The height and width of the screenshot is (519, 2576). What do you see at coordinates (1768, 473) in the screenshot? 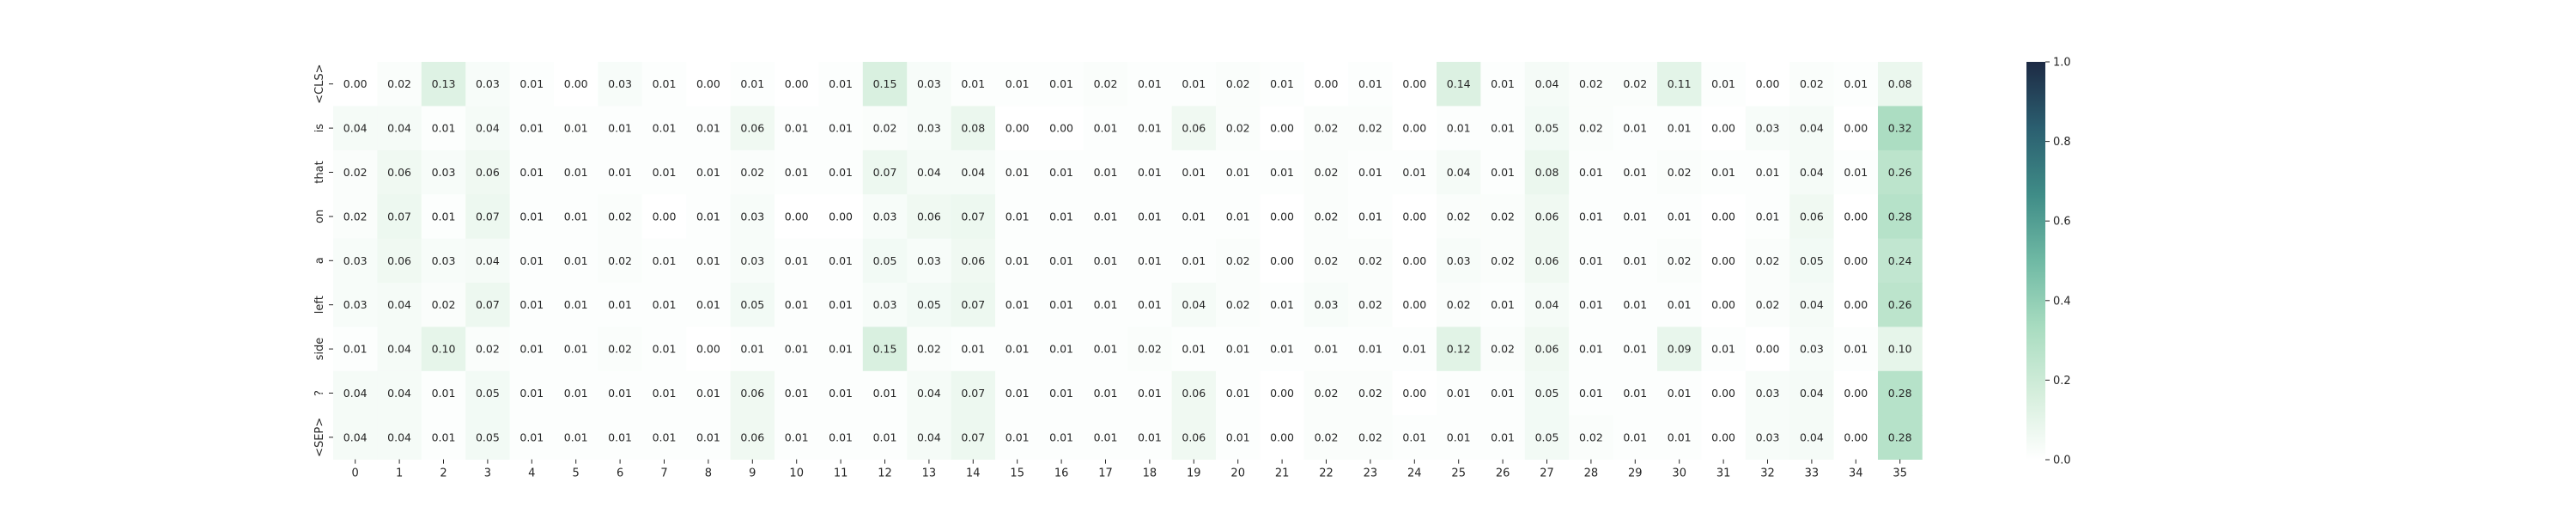
I see `x-tick-label: 32` at bounding box center [1768, 473].